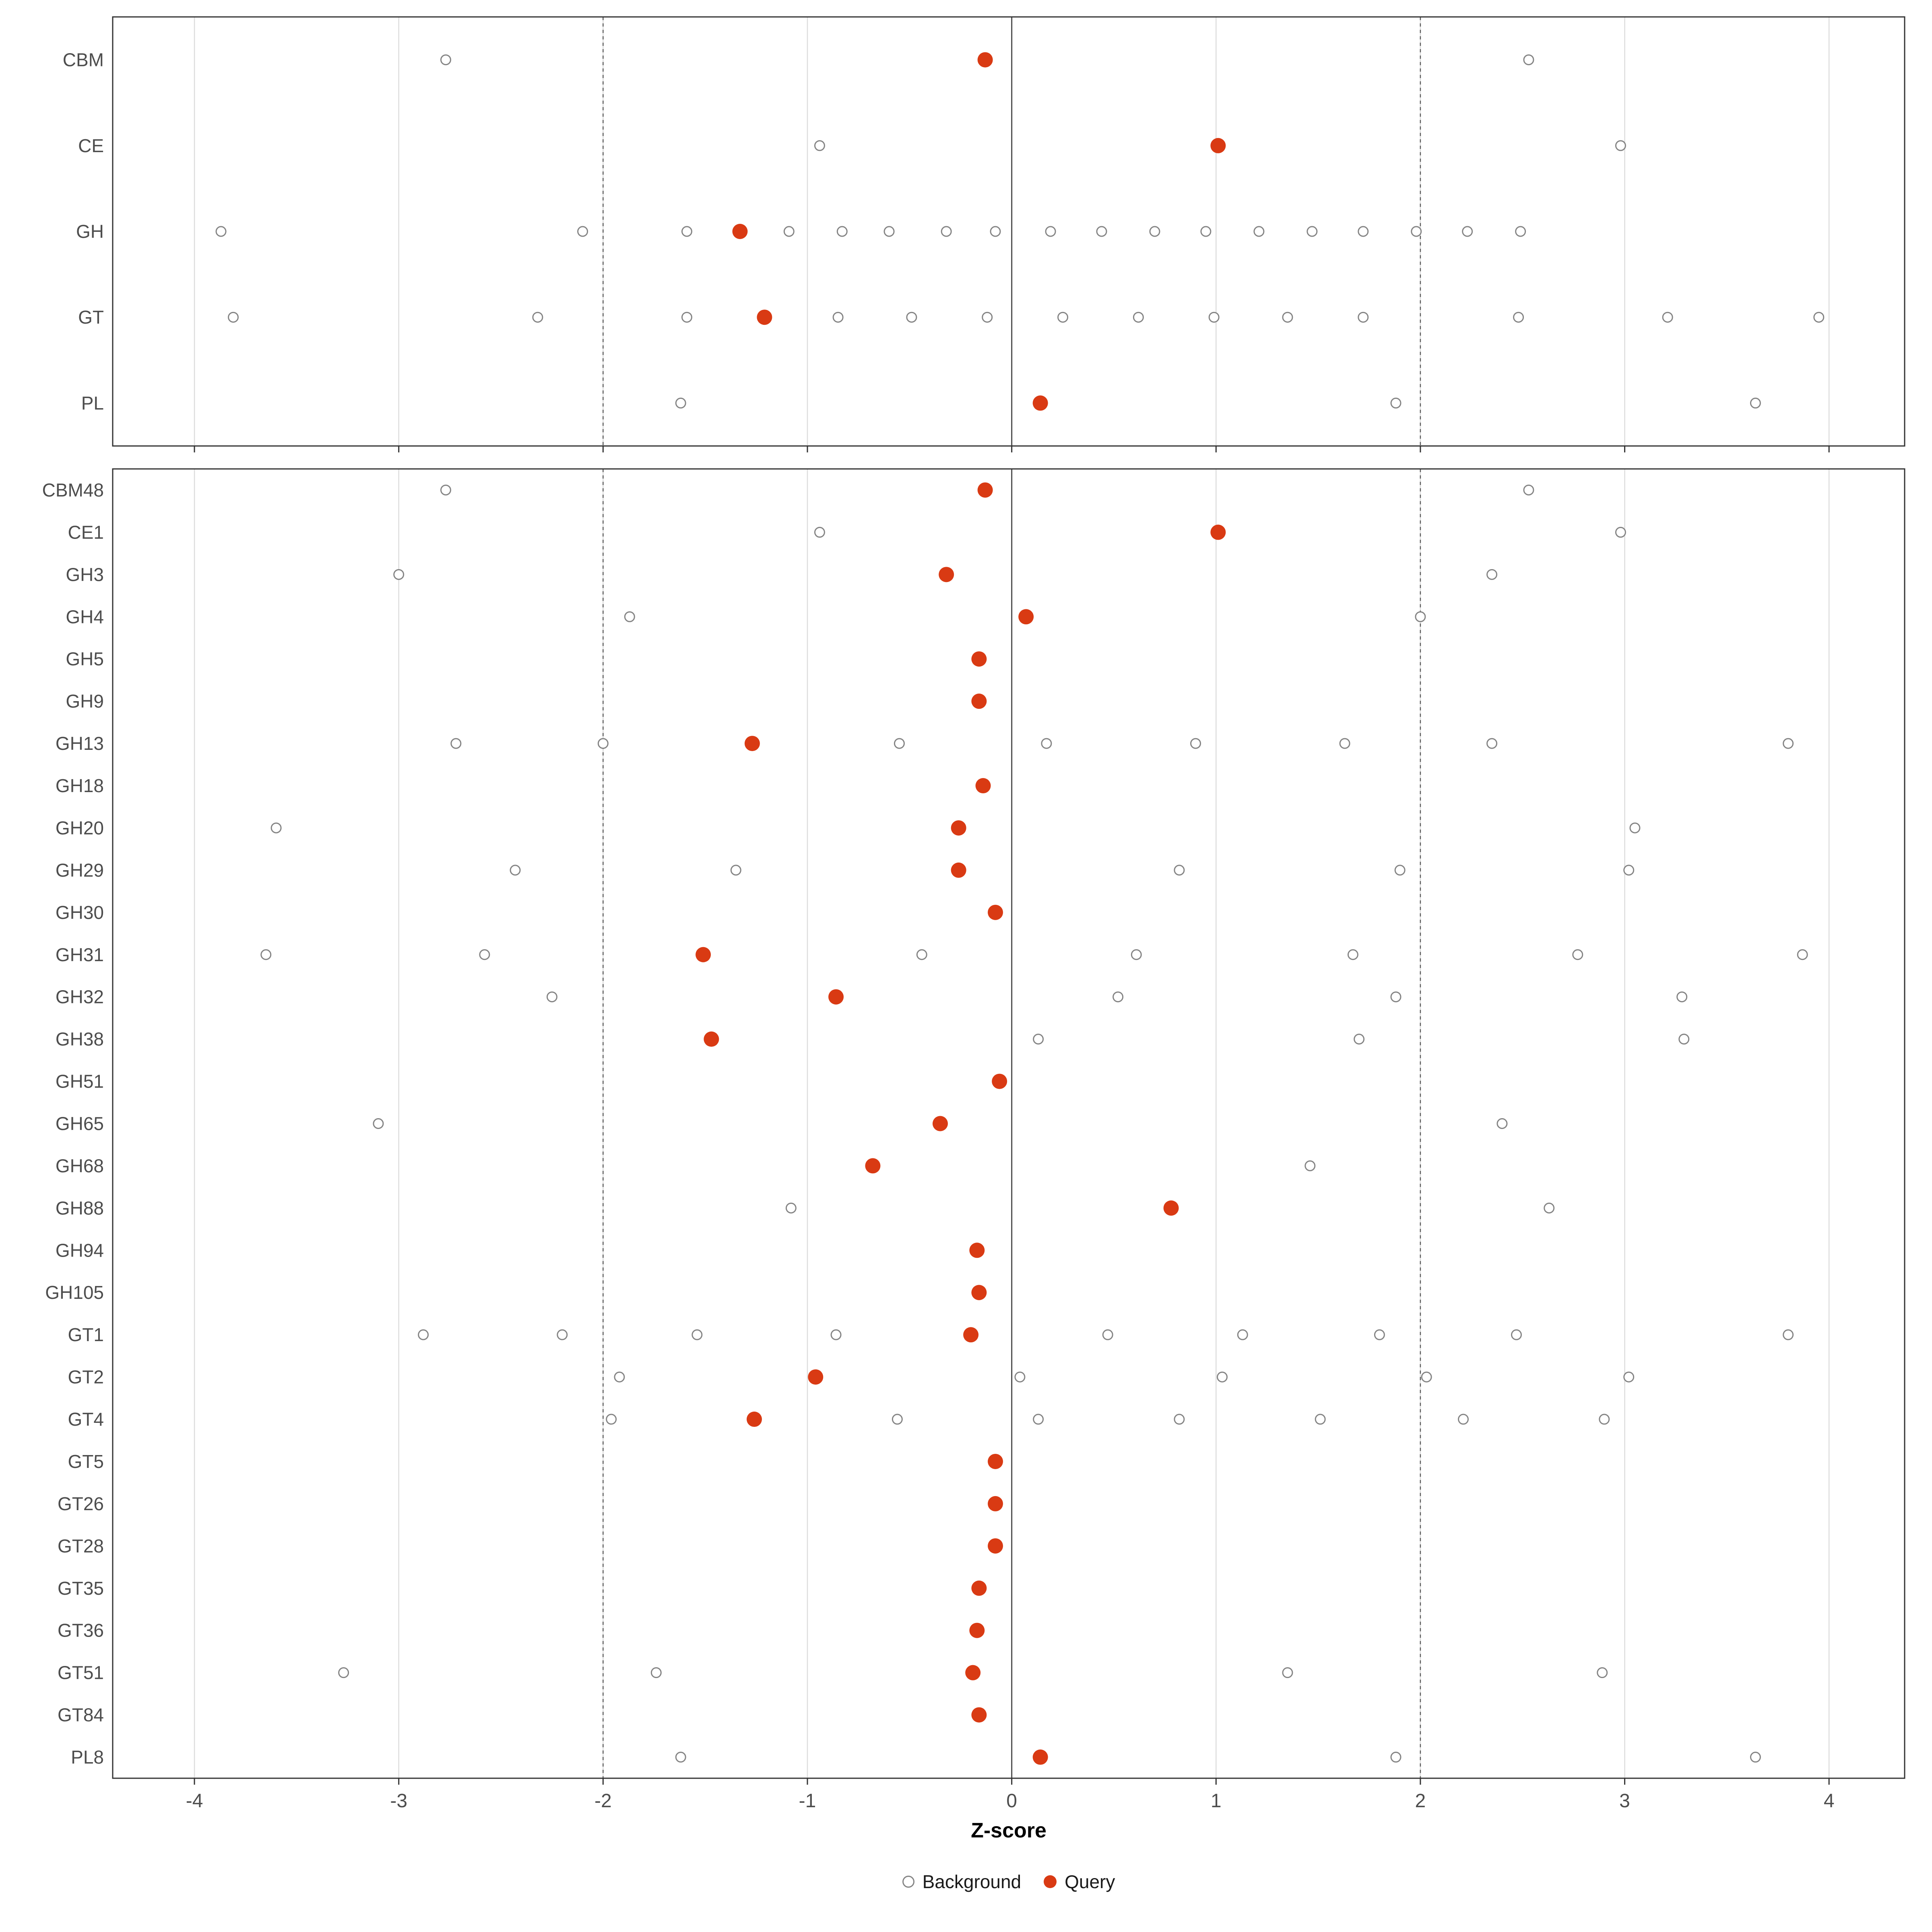  What do you see at coordinates (80, 1123) in the screenshot?
I see `y-axis-label: GH65` at bounding box center [80, 1123].